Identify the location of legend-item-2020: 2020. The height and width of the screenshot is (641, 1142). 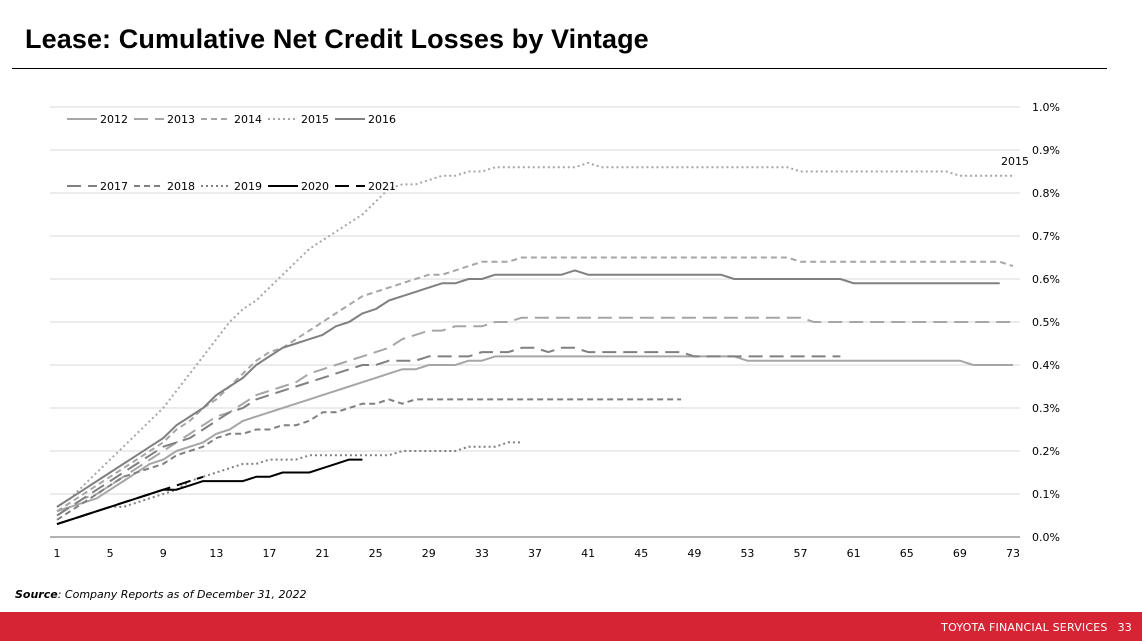
(298, 186).